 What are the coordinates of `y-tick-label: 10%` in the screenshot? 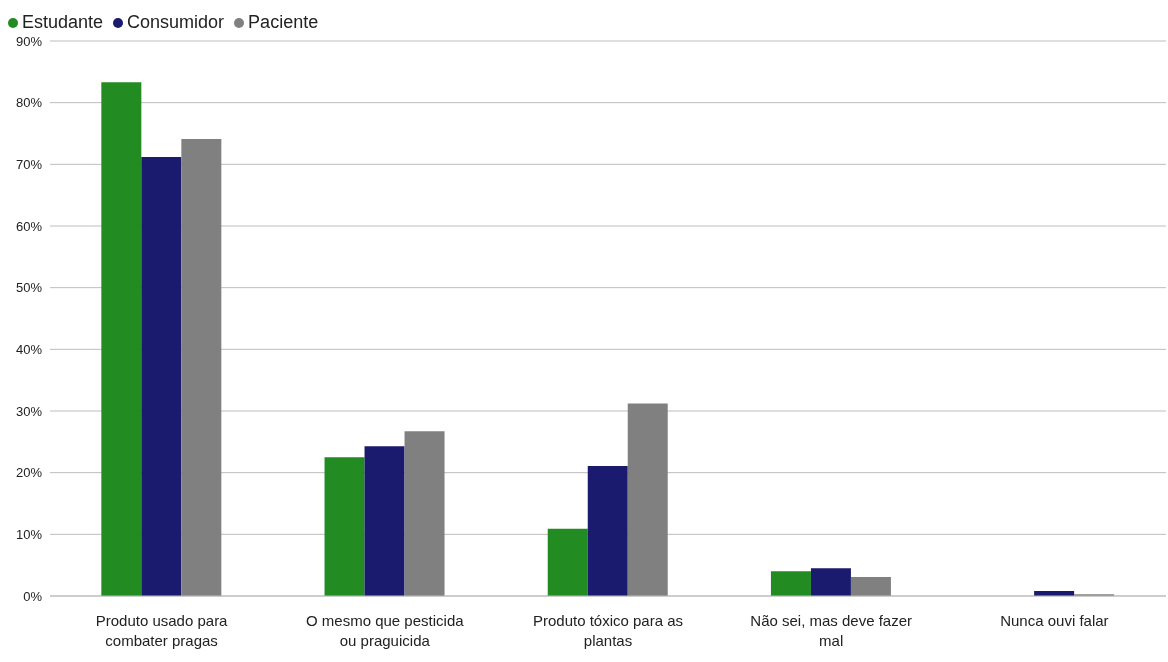 It's located at (29, 534).